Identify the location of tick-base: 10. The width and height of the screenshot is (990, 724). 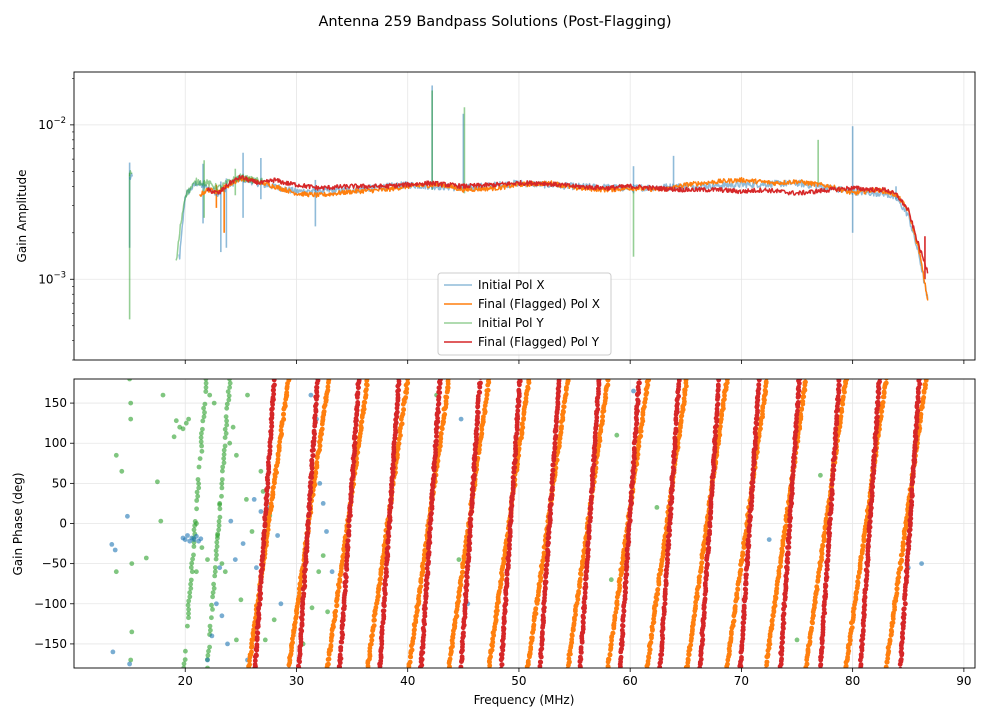
(45, 279).